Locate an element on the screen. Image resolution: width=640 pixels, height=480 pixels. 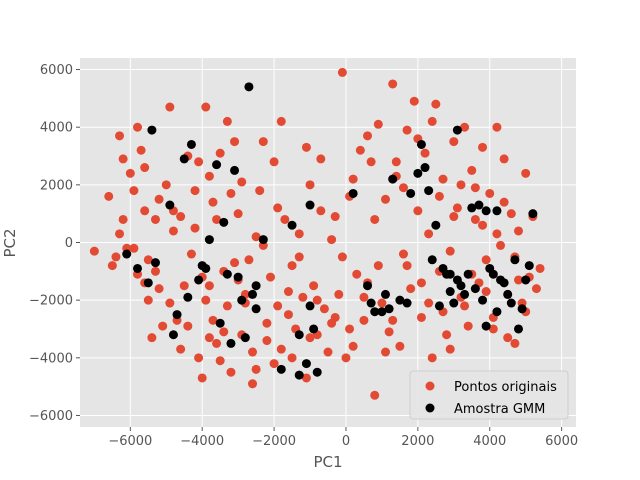
y-tick-label: 6000 is located at coordinates (56, 70).